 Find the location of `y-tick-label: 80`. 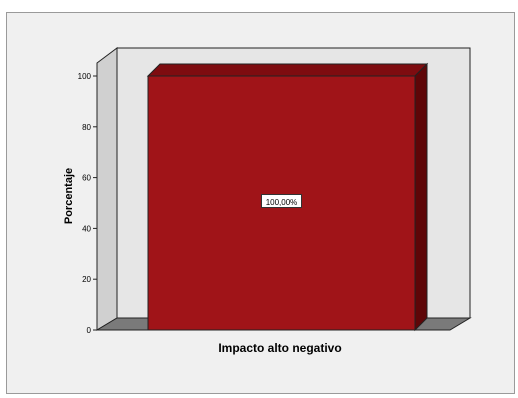

y-tick-label: 80 is located at coordinates (86, 127).